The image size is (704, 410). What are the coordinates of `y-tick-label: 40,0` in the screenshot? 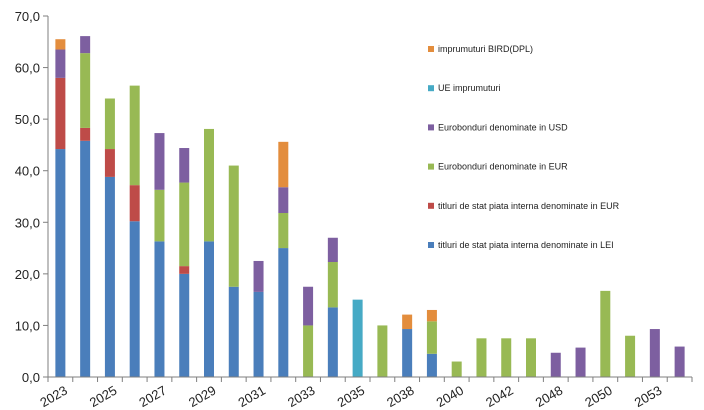 It's located at (27, 171).